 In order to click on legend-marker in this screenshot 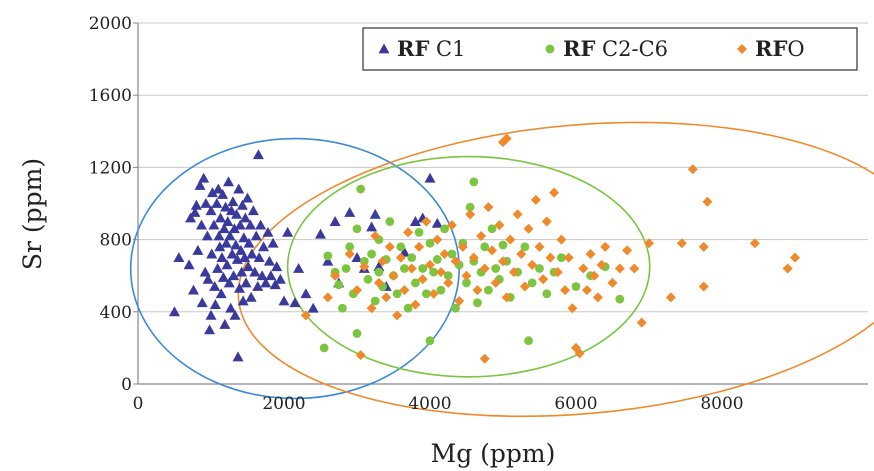, I will do `click(742, 49)`.